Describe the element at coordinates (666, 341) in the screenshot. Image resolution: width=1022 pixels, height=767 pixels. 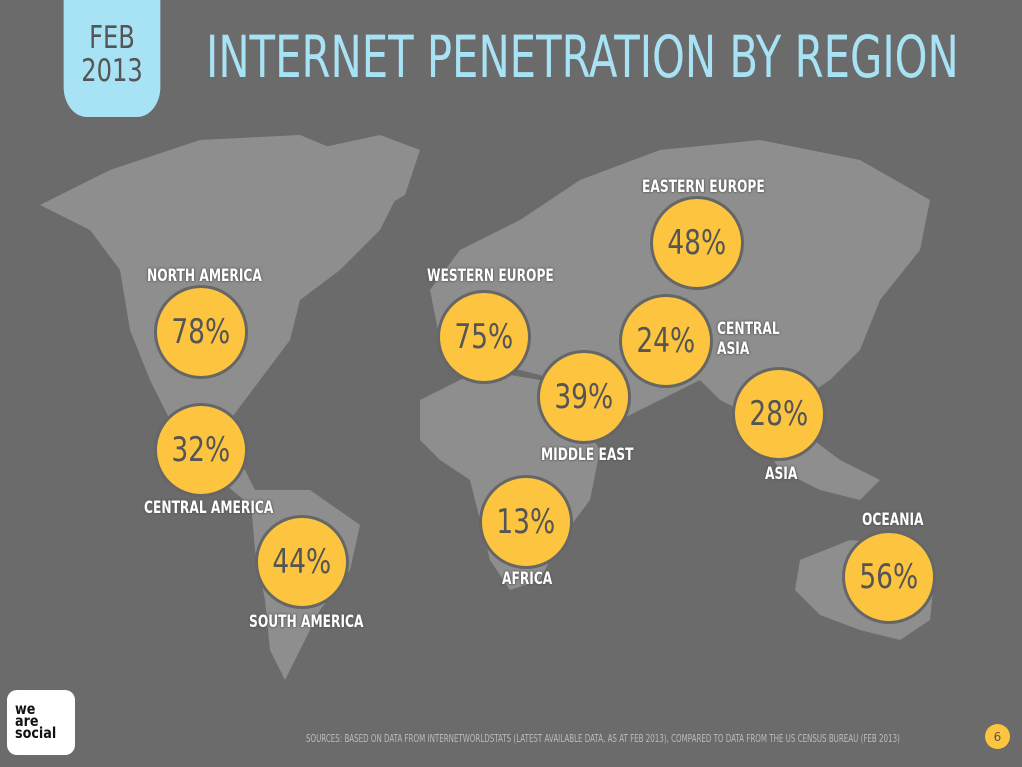
I see `bubble-central-asia: 24%` at that location.